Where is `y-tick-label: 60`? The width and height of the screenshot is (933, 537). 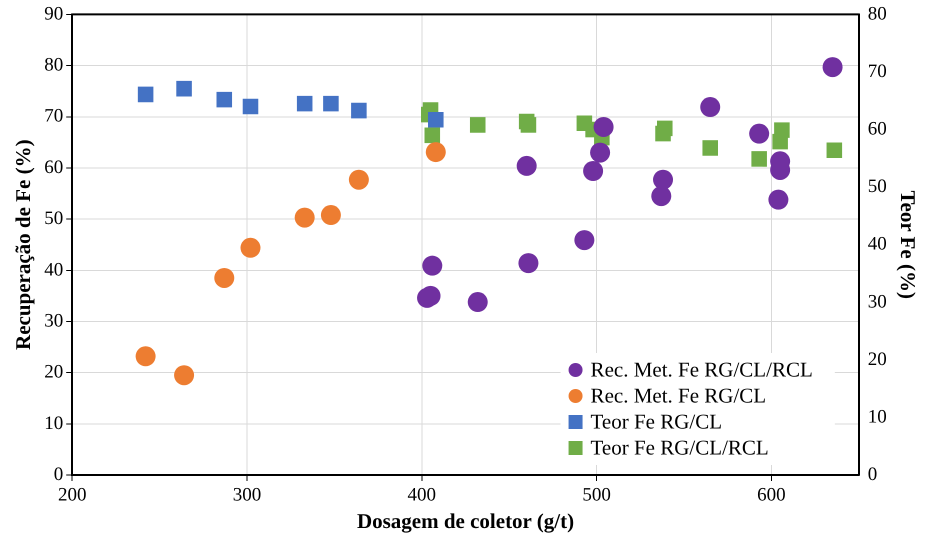 y-tick-label: 60 is located at coordinates (54, 167).